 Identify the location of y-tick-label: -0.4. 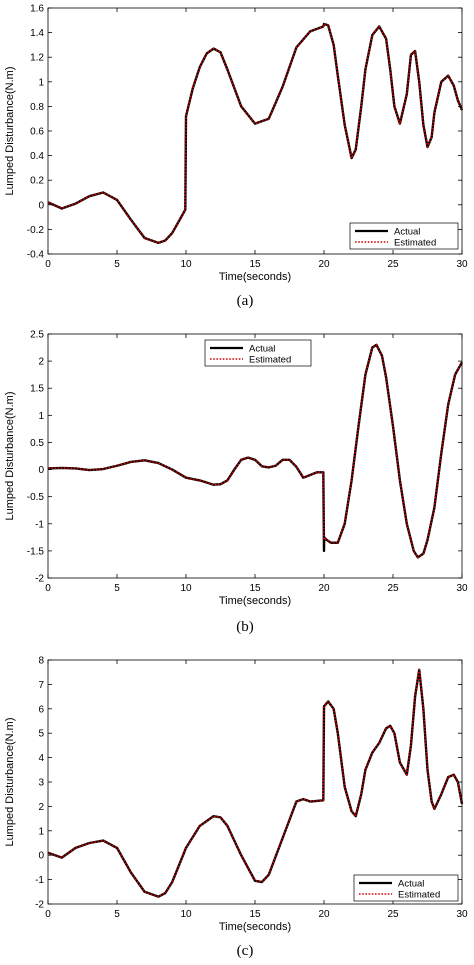
(36, 255).